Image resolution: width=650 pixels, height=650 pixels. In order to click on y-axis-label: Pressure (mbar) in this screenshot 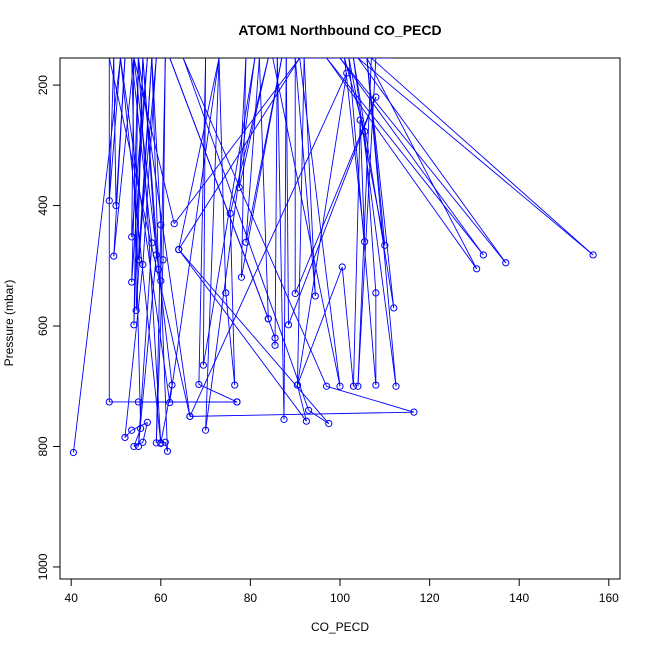, I will do `click(9, 323)`.